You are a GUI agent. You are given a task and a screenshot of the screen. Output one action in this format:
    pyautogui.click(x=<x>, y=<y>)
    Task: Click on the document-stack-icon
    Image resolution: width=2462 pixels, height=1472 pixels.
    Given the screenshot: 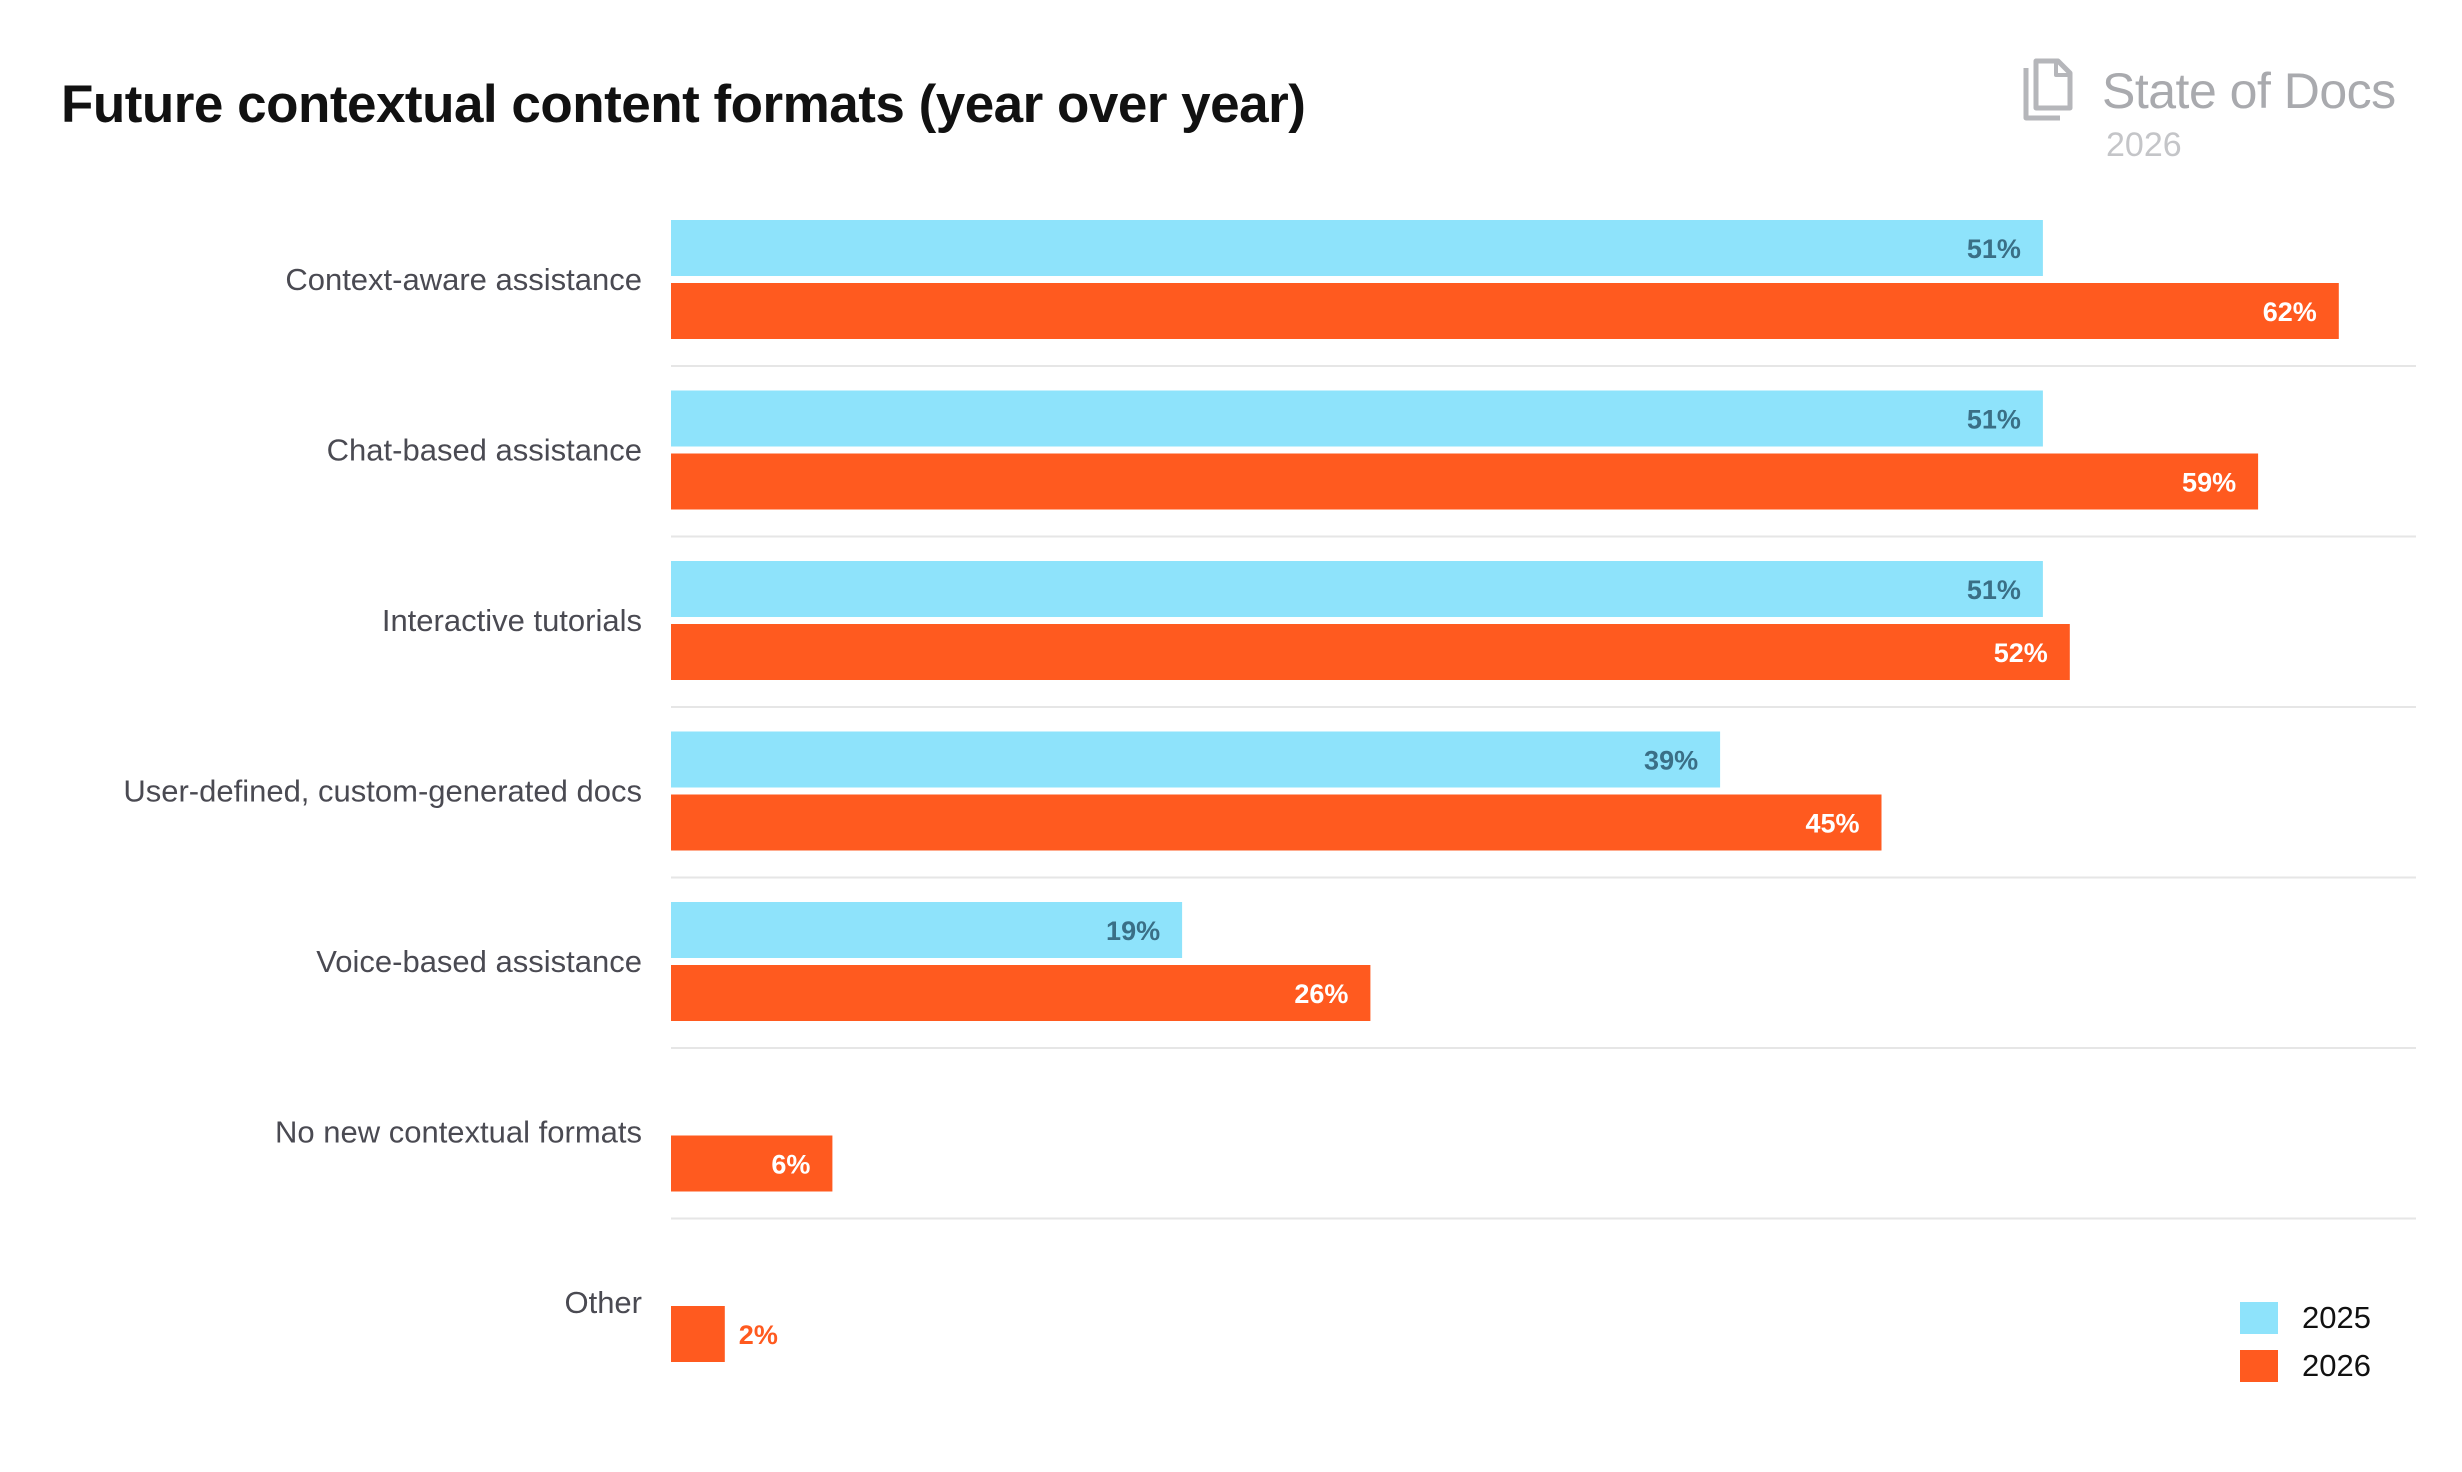 What is the action you would take?
    pyautogui.click(x=2048, y=89)
    